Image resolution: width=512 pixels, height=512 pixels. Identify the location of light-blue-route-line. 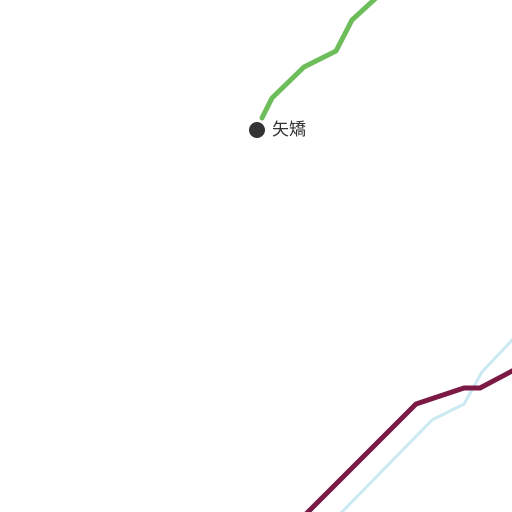
(425, 424).